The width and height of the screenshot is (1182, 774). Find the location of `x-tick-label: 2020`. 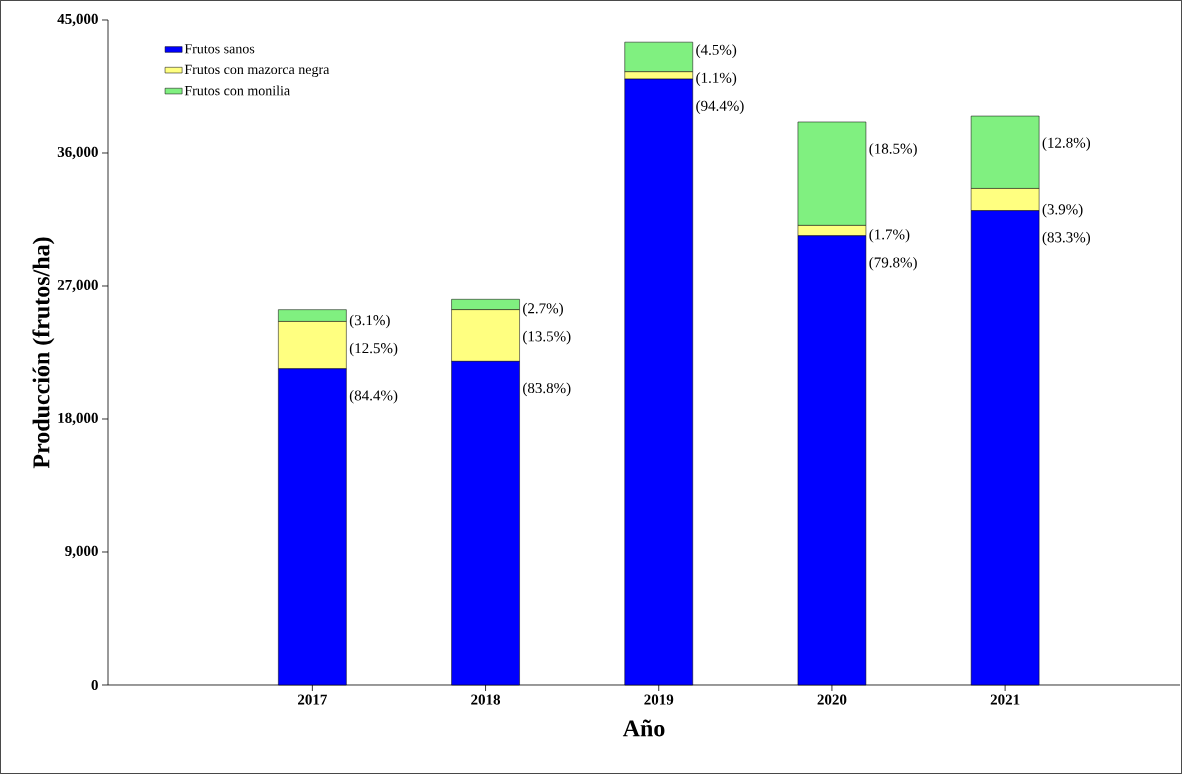

x-tick-label: 2020 is located at coordinates (832, 699).